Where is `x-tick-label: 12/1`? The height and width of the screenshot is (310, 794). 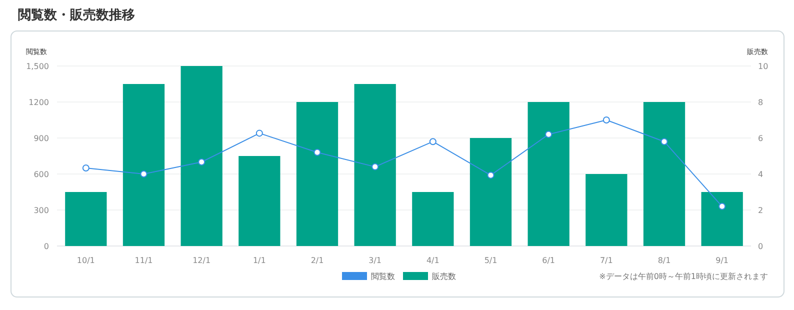 x-tick-label: 12/1 is located at coordinates (201, 260).